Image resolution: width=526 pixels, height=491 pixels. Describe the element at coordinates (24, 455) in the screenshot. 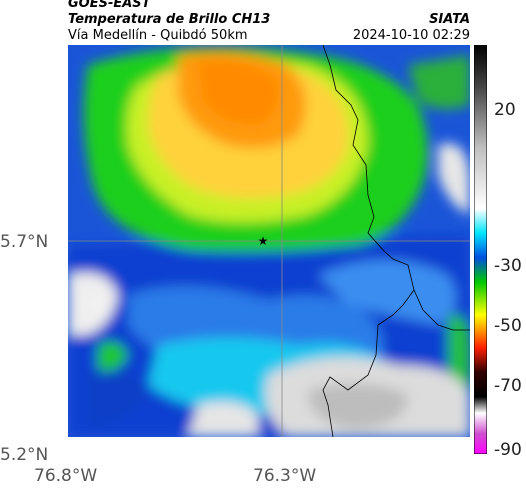

I see `y-axis-label: 5.2°N` at that location.